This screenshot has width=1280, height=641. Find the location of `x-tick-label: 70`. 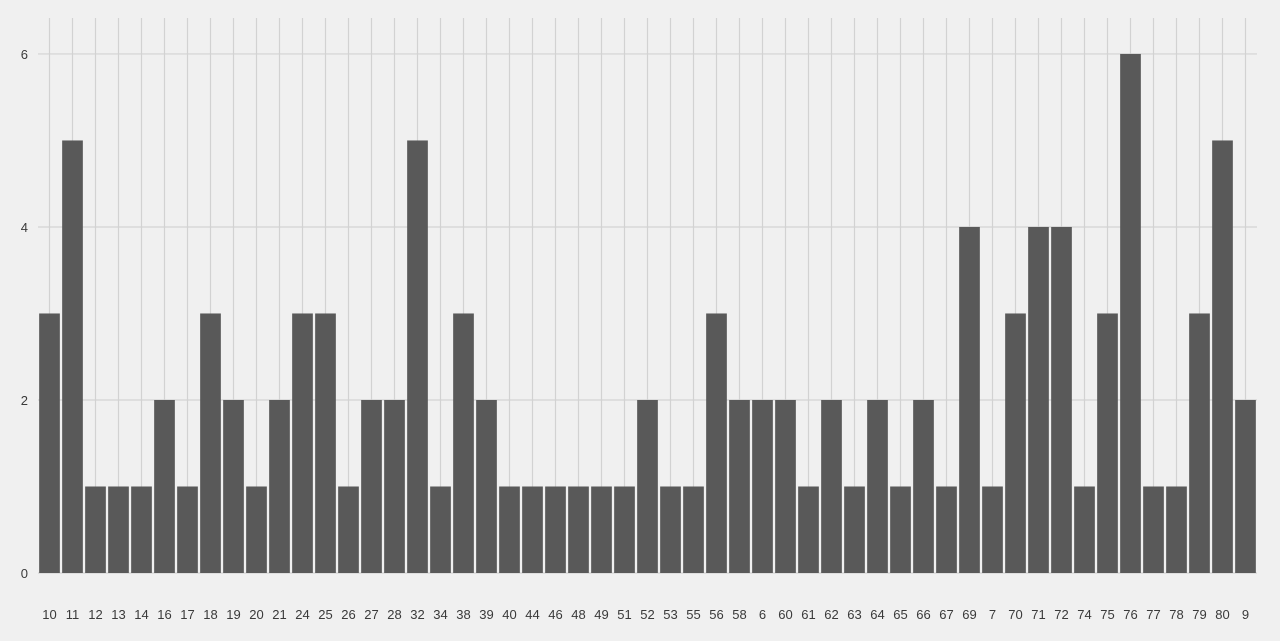

x-tick-label: 70 is located at coordinates (1015, 614).